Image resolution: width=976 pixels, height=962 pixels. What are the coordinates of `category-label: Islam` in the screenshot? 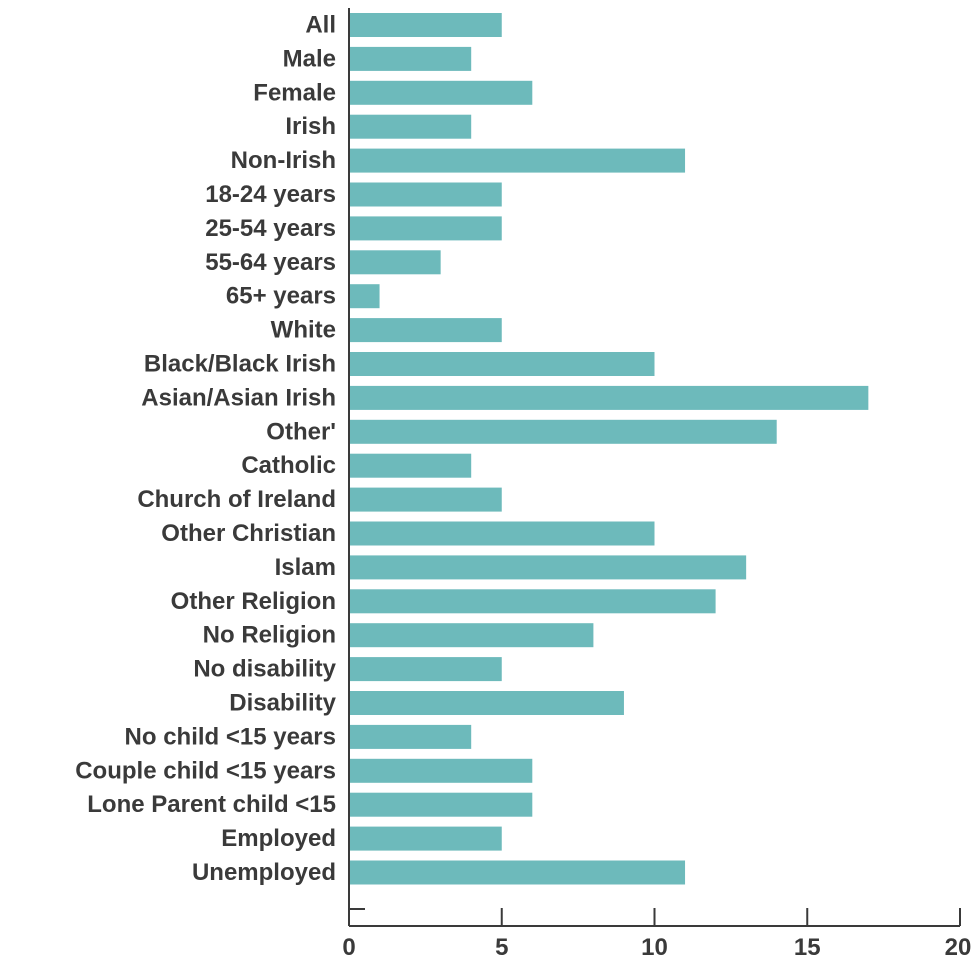 It's located at (305, 567).